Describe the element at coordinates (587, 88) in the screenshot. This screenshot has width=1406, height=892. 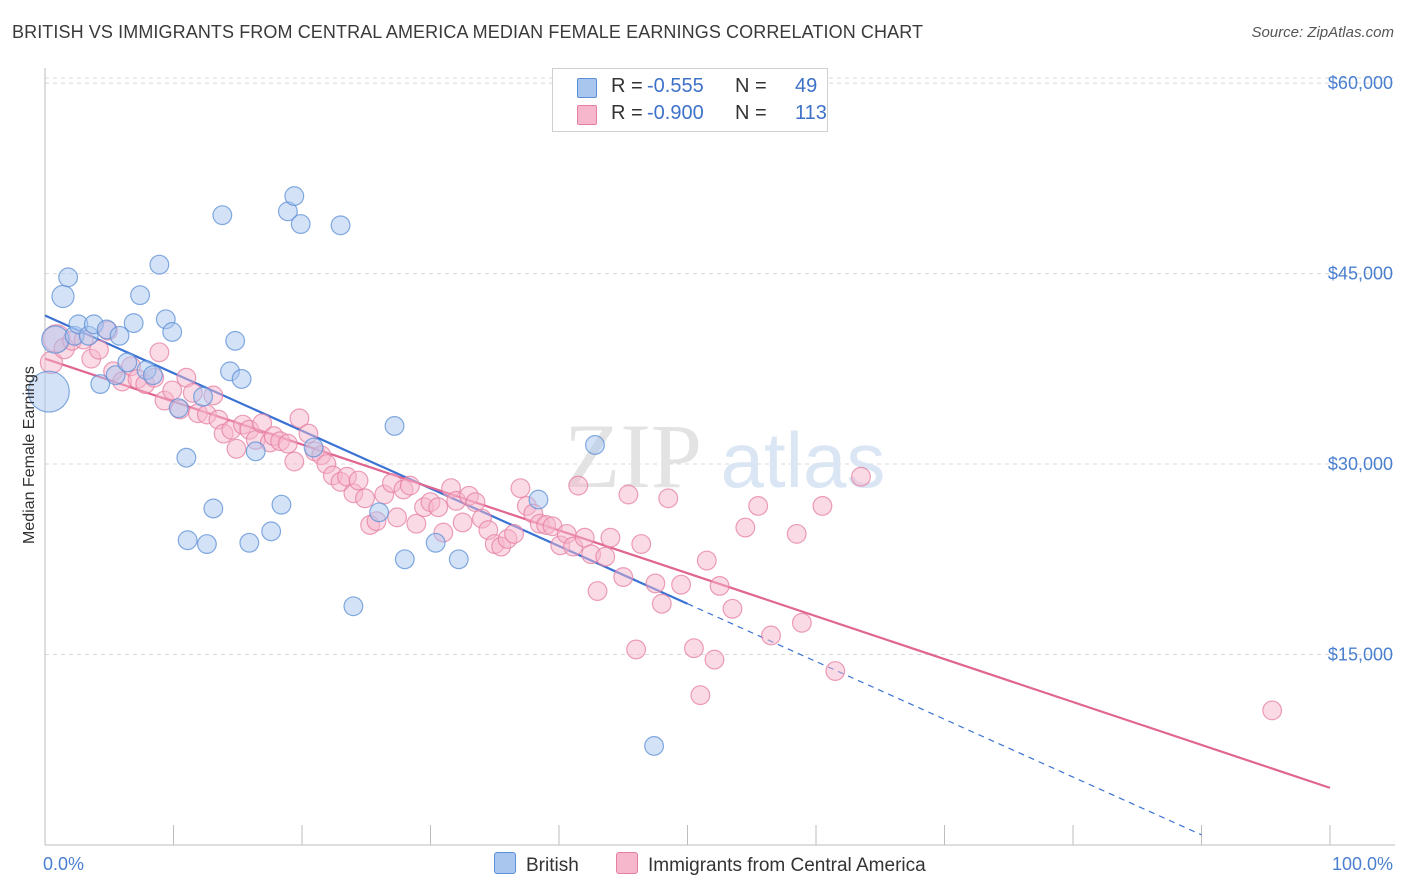
I see `british-swatch` at that location.